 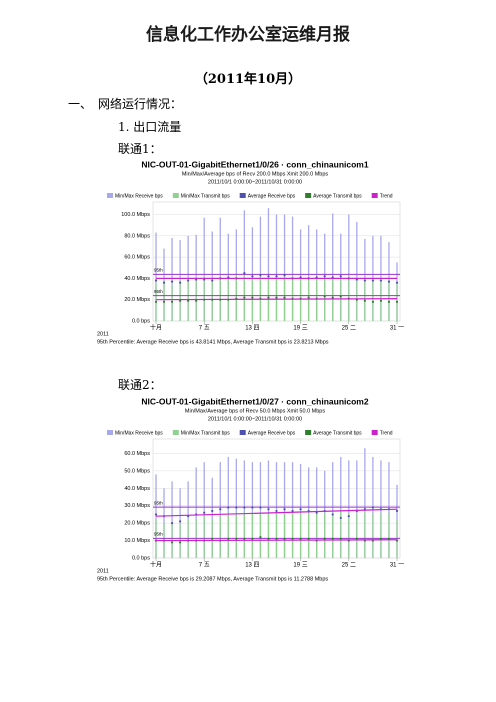 What do you see at coordinates (204, 328) in the screenshot?
I see `x-tick-label: 7 五` at bounding box center [204, 328].